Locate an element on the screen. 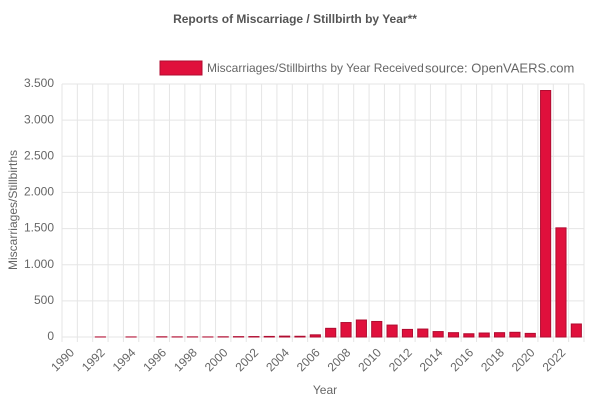 This screenshot has width=590, height=401. y-tick-label: 3.500 is located at coordinates (39, 83).